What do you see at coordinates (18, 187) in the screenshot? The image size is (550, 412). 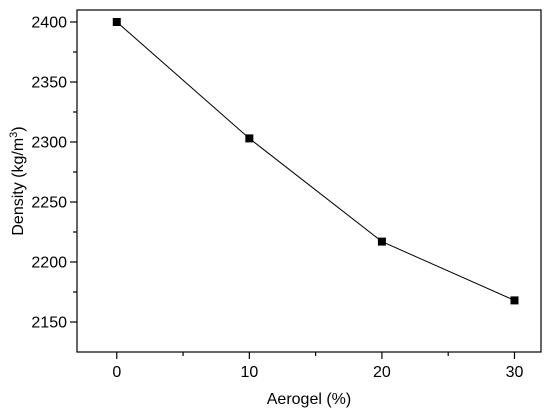 I see `y-axis-label-main: Density (kg/m` at bounding box center [18, 187].